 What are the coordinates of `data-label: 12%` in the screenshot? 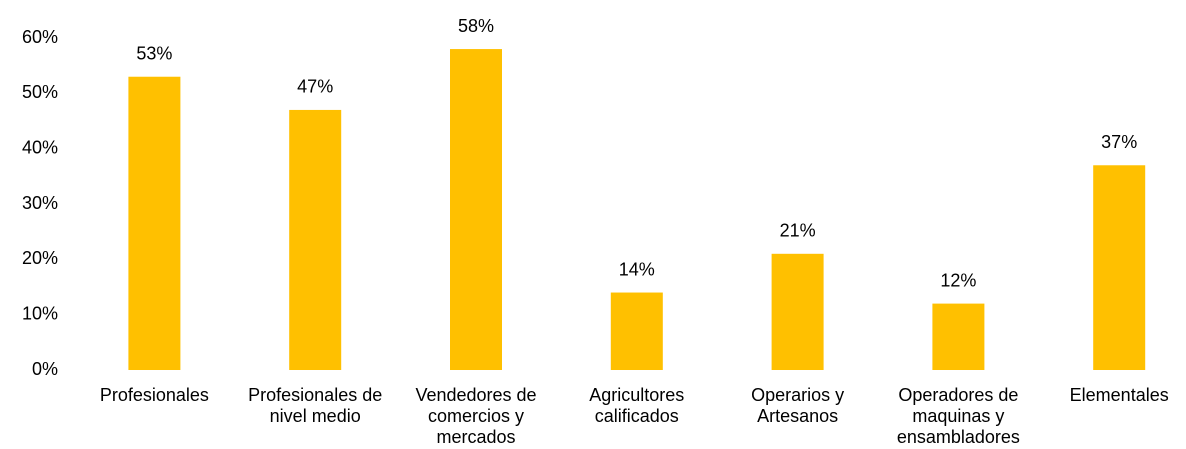 It's located at (958, 280).